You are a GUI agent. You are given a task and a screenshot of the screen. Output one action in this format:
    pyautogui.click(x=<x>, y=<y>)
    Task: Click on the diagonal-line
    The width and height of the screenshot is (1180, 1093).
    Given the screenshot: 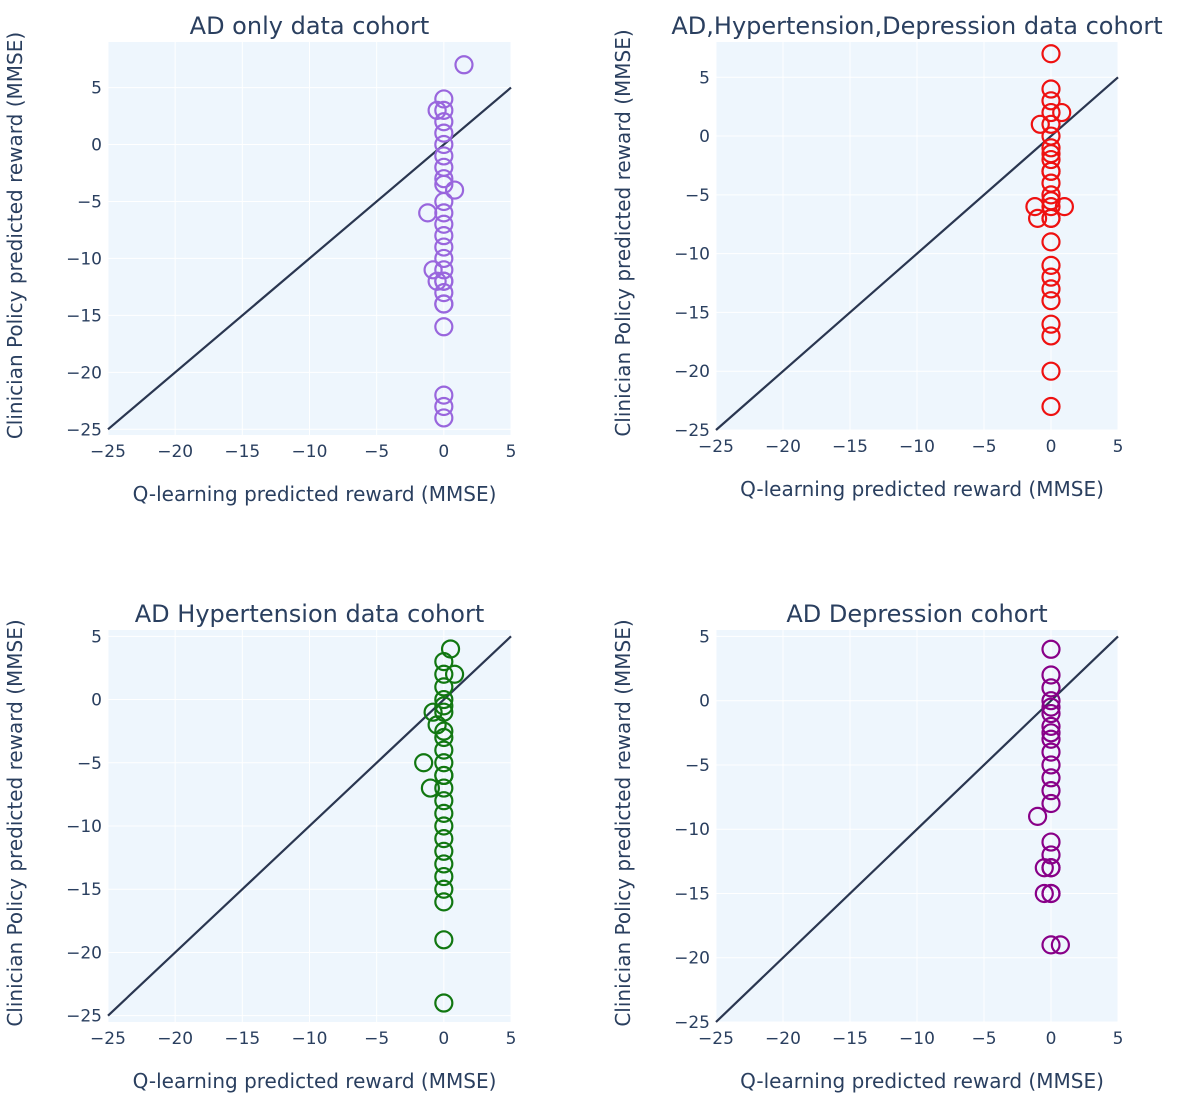 What is the action you would take?
    pyautogui.click(x=917, y=253)
    